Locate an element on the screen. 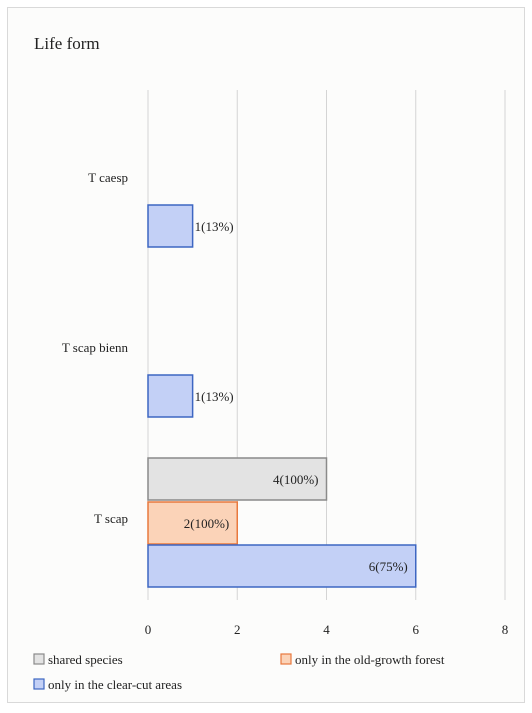 The width and height of the screenshot is (532, 713). chart-title: Life form is located at coordinates (67, 43).